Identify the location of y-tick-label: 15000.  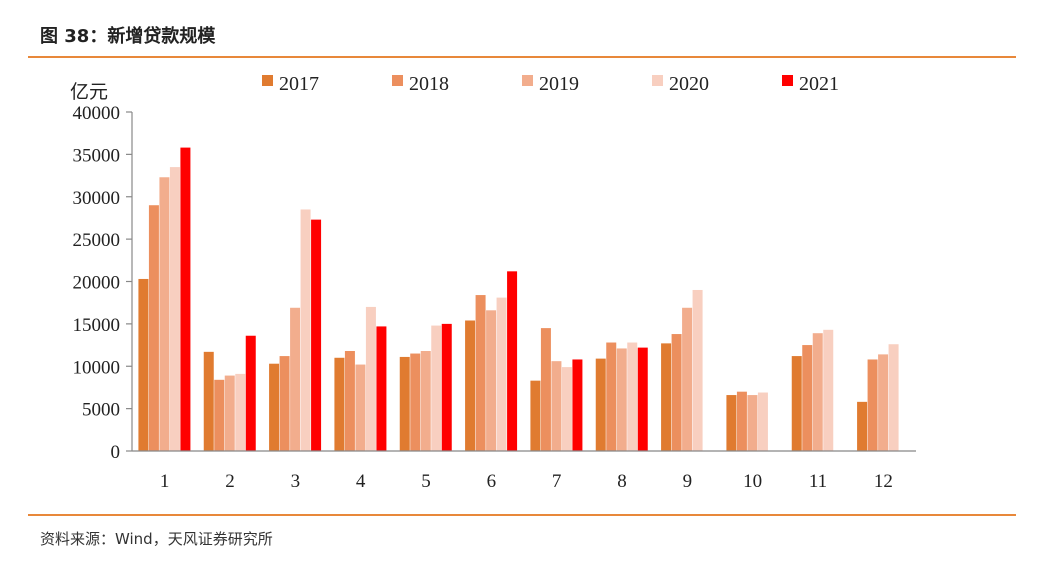
(97, 325).